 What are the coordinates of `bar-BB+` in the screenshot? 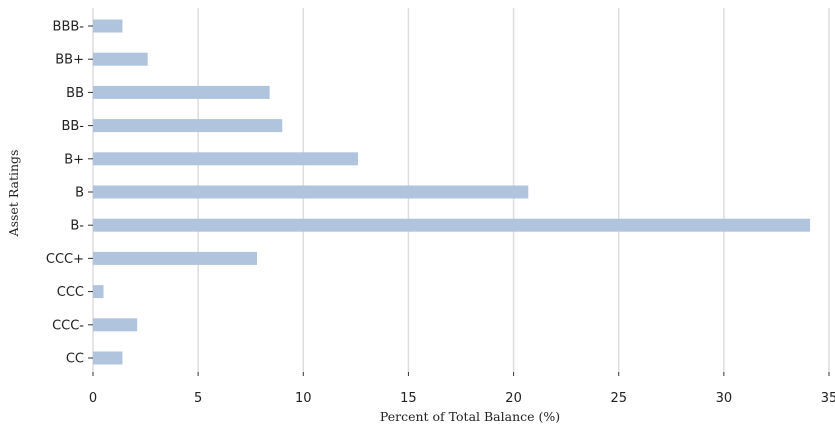 It's located at (120, 59).